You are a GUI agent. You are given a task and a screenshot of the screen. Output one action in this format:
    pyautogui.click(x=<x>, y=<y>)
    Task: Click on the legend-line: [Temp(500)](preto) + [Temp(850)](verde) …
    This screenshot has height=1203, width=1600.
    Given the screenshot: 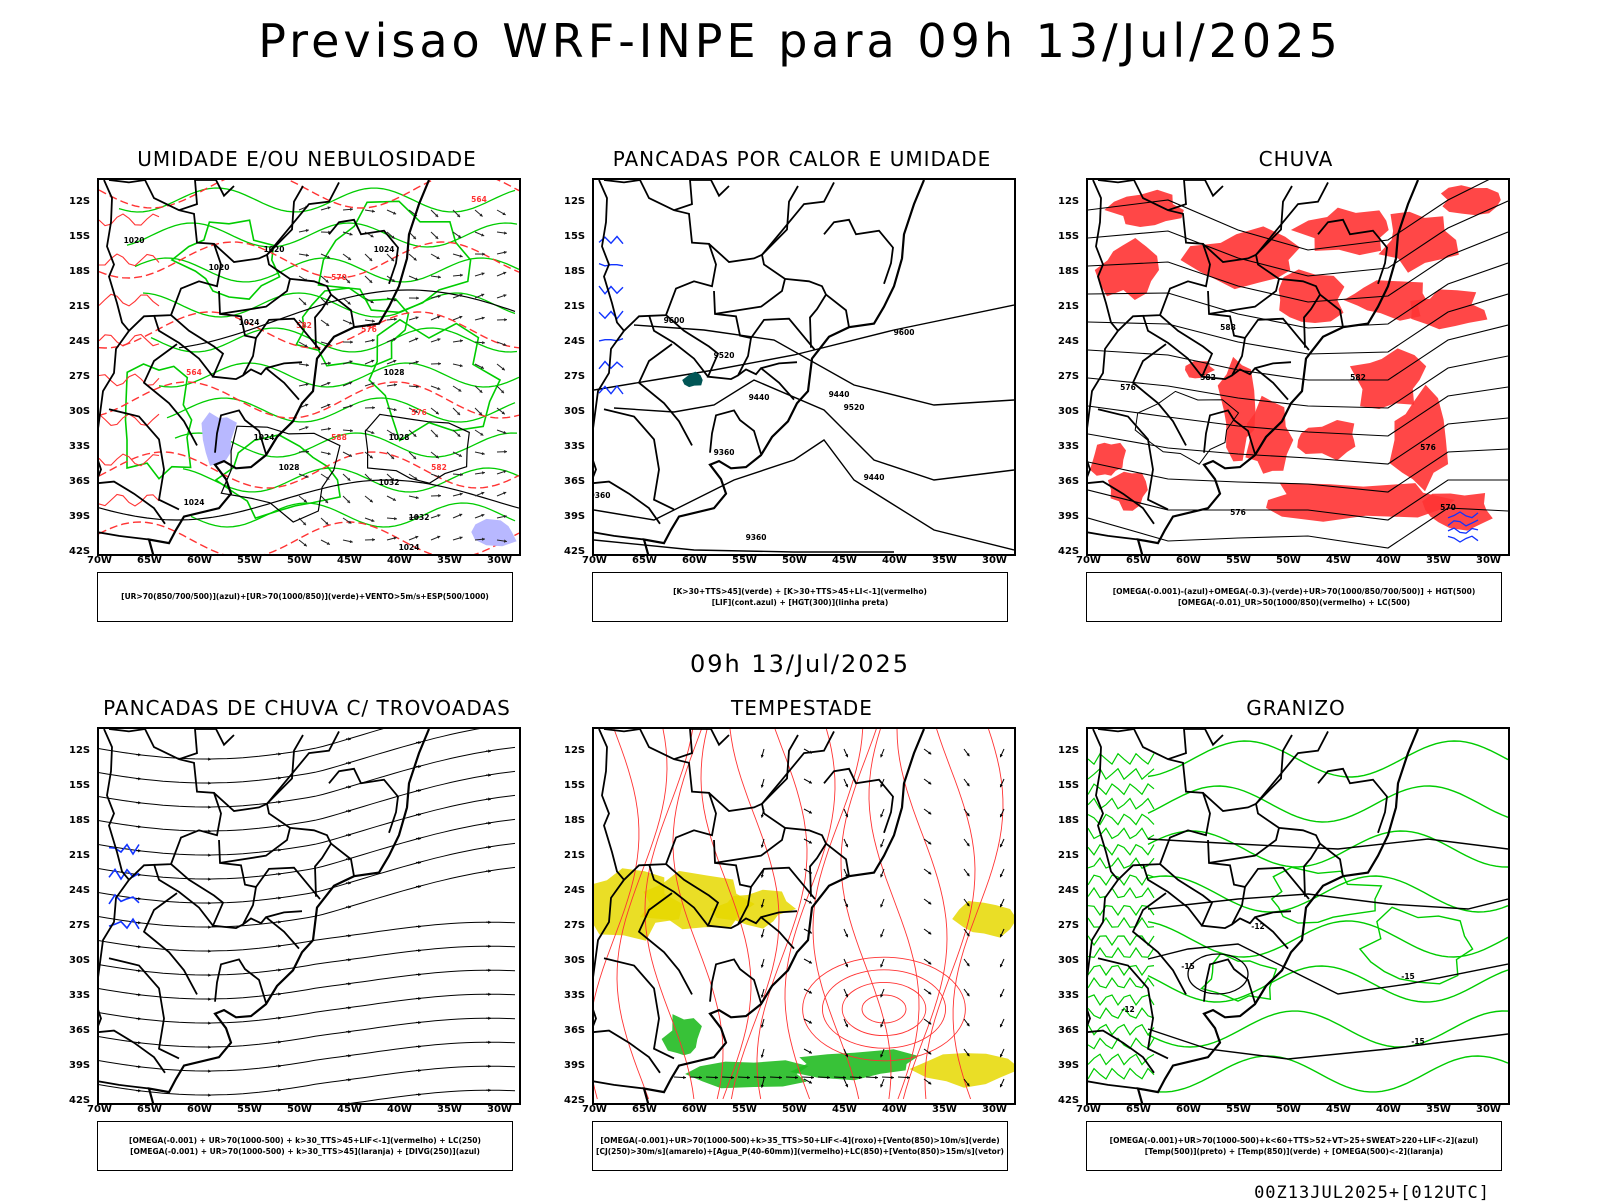 What is the action you would take?
    pyautogui.click(x=1294, y=1151)
    